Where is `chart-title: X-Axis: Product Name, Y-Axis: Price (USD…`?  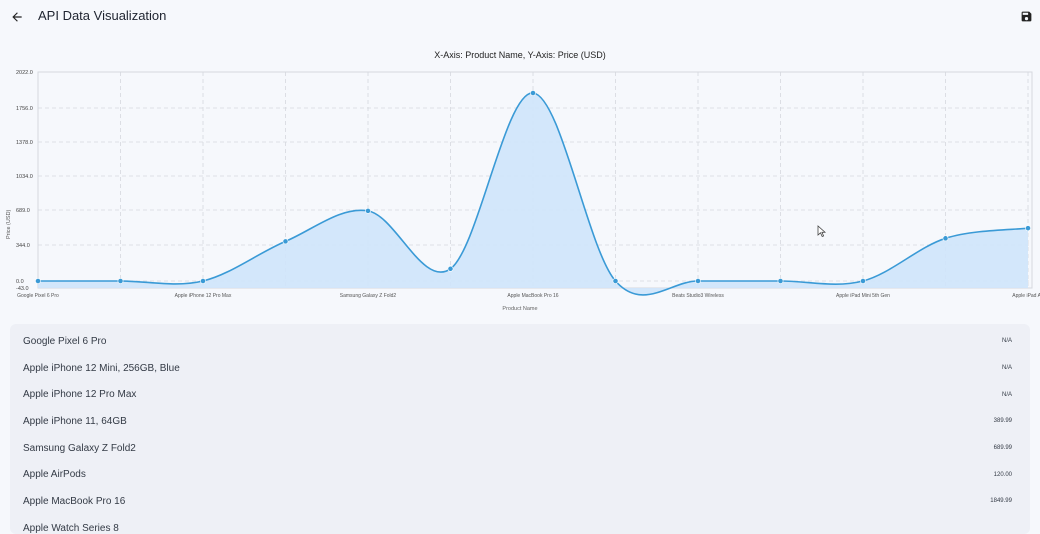
chart-title: X-Axis: Product Name, Y-Axis: Price (USD… is located at coordinates (520, 55).